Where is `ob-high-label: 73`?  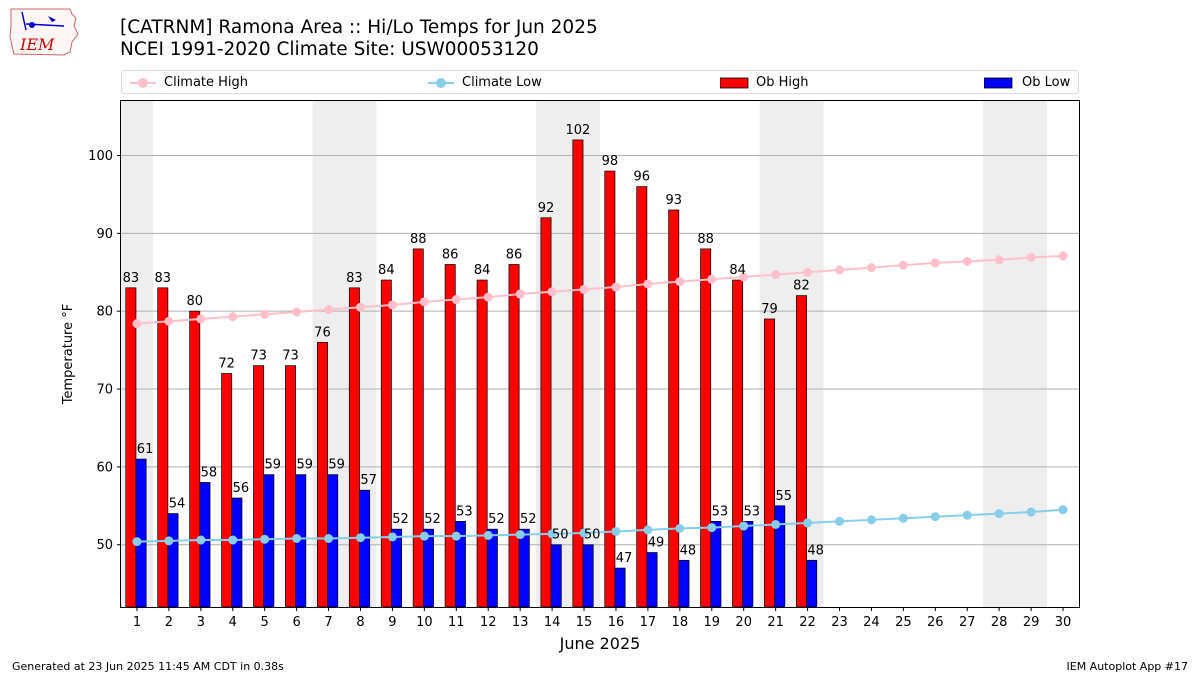 ob-high-label: 73 is located at coordinates (258, 356).